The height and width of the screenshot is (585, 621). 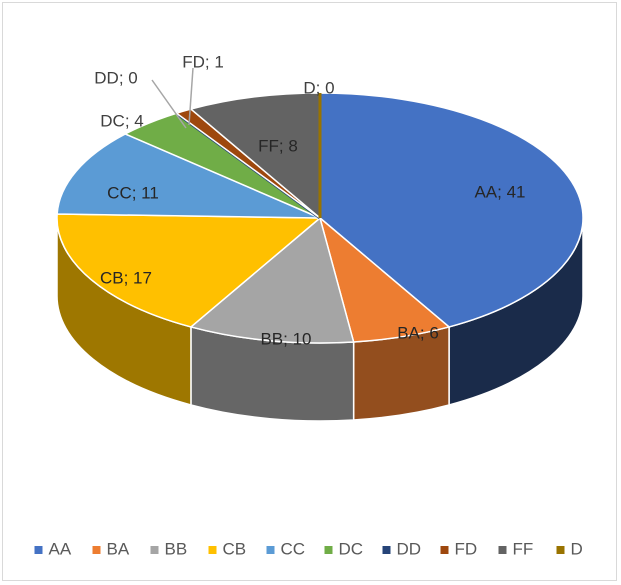 I want to click on legend: AA BA BB CB CC DC DD FD FF D, so click(x=308, y=548).